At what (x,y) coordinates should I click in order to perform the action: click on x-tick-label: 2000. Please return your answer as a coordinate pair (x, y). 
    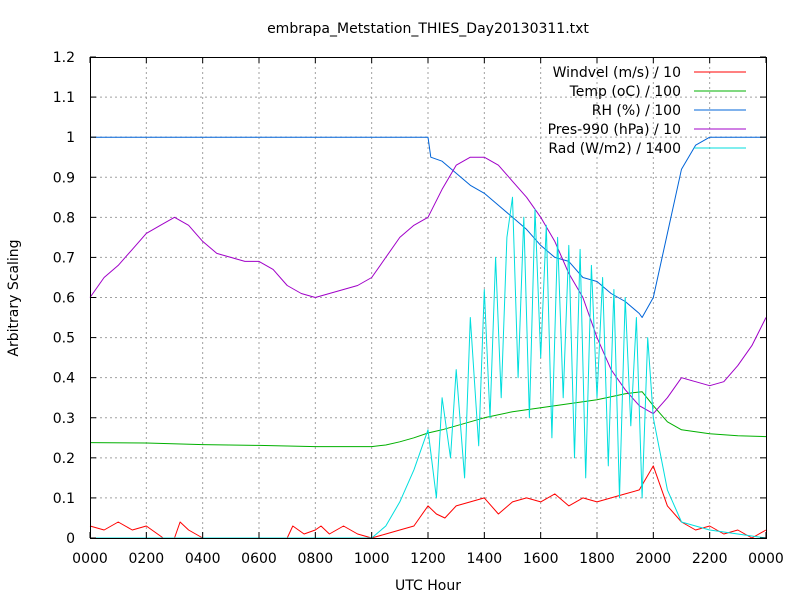
    Looking at the image, I should click on (654, 559).